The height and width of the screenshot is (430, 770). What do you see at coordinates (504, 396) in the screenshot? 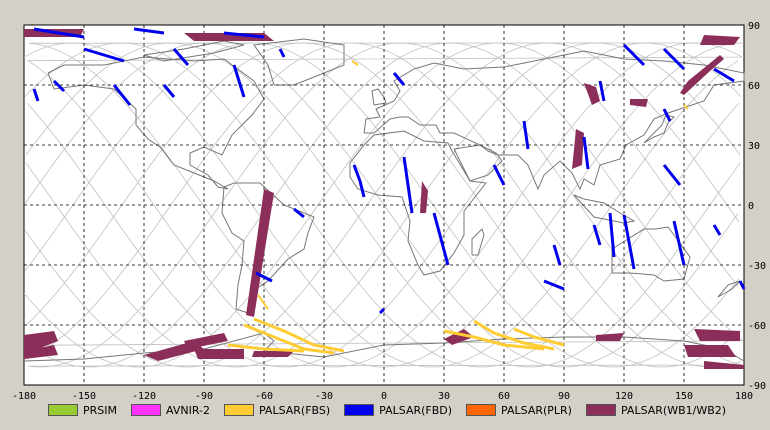
I see `x-tick-label: 60` at bounding box center [504, 396].